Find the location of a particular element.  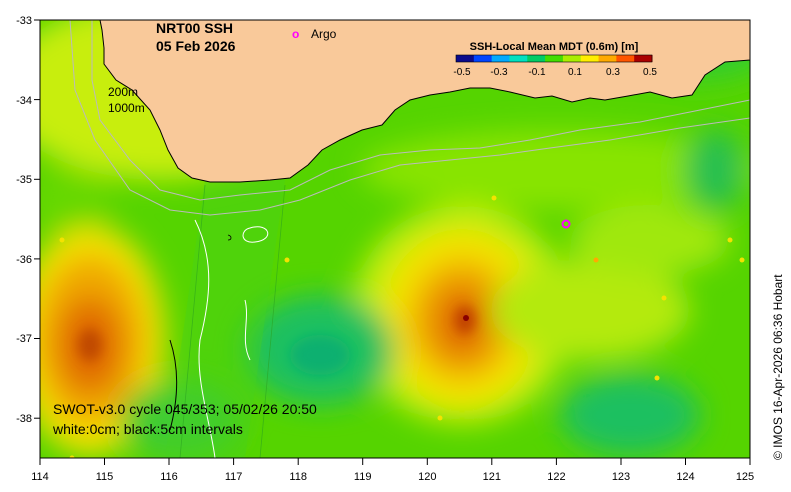

colorbar-tick-label: -0.5 is located at coordinates (462, 72).